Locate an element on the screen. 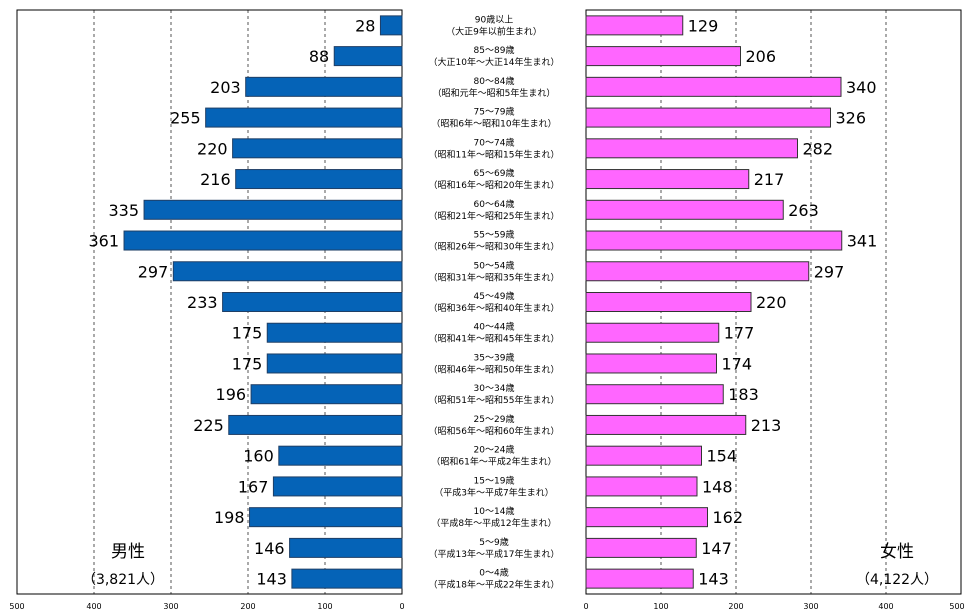  female-total-label: （4,122人） is located at coordinates (897, 580).